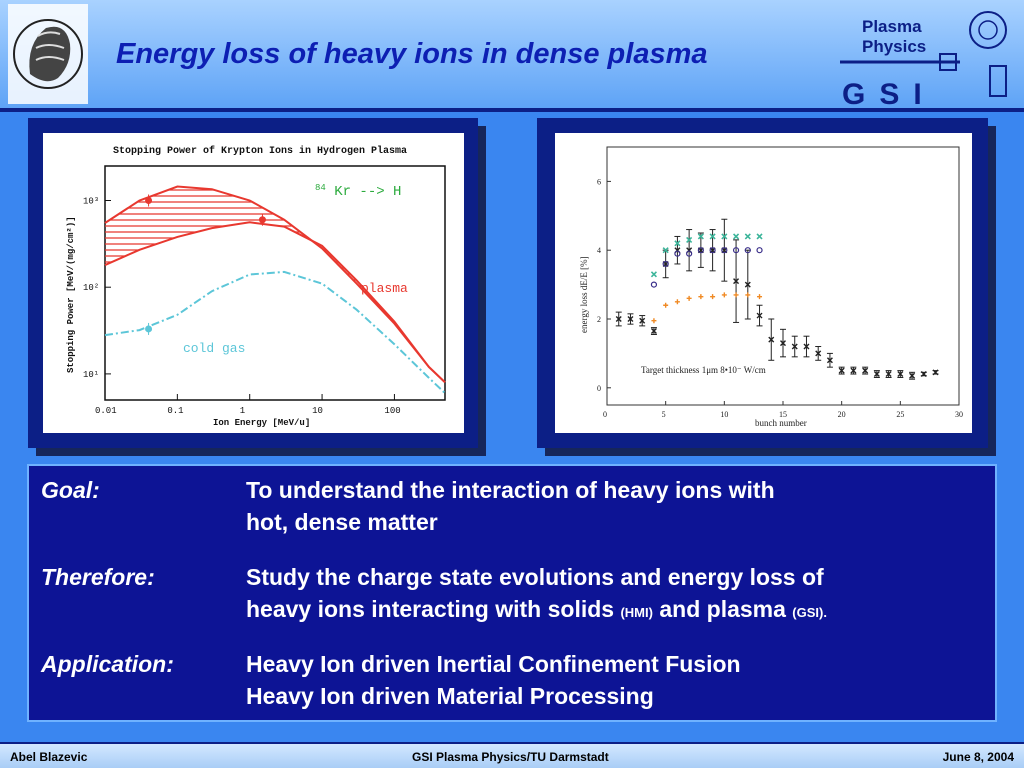 Image resolution: width=1024 pixels, height=768 pixels. What do you see at coordinates (724, 414) in the screenshot?
I see `chart2-xtick-label: 10` at bounding box center [724, 414].